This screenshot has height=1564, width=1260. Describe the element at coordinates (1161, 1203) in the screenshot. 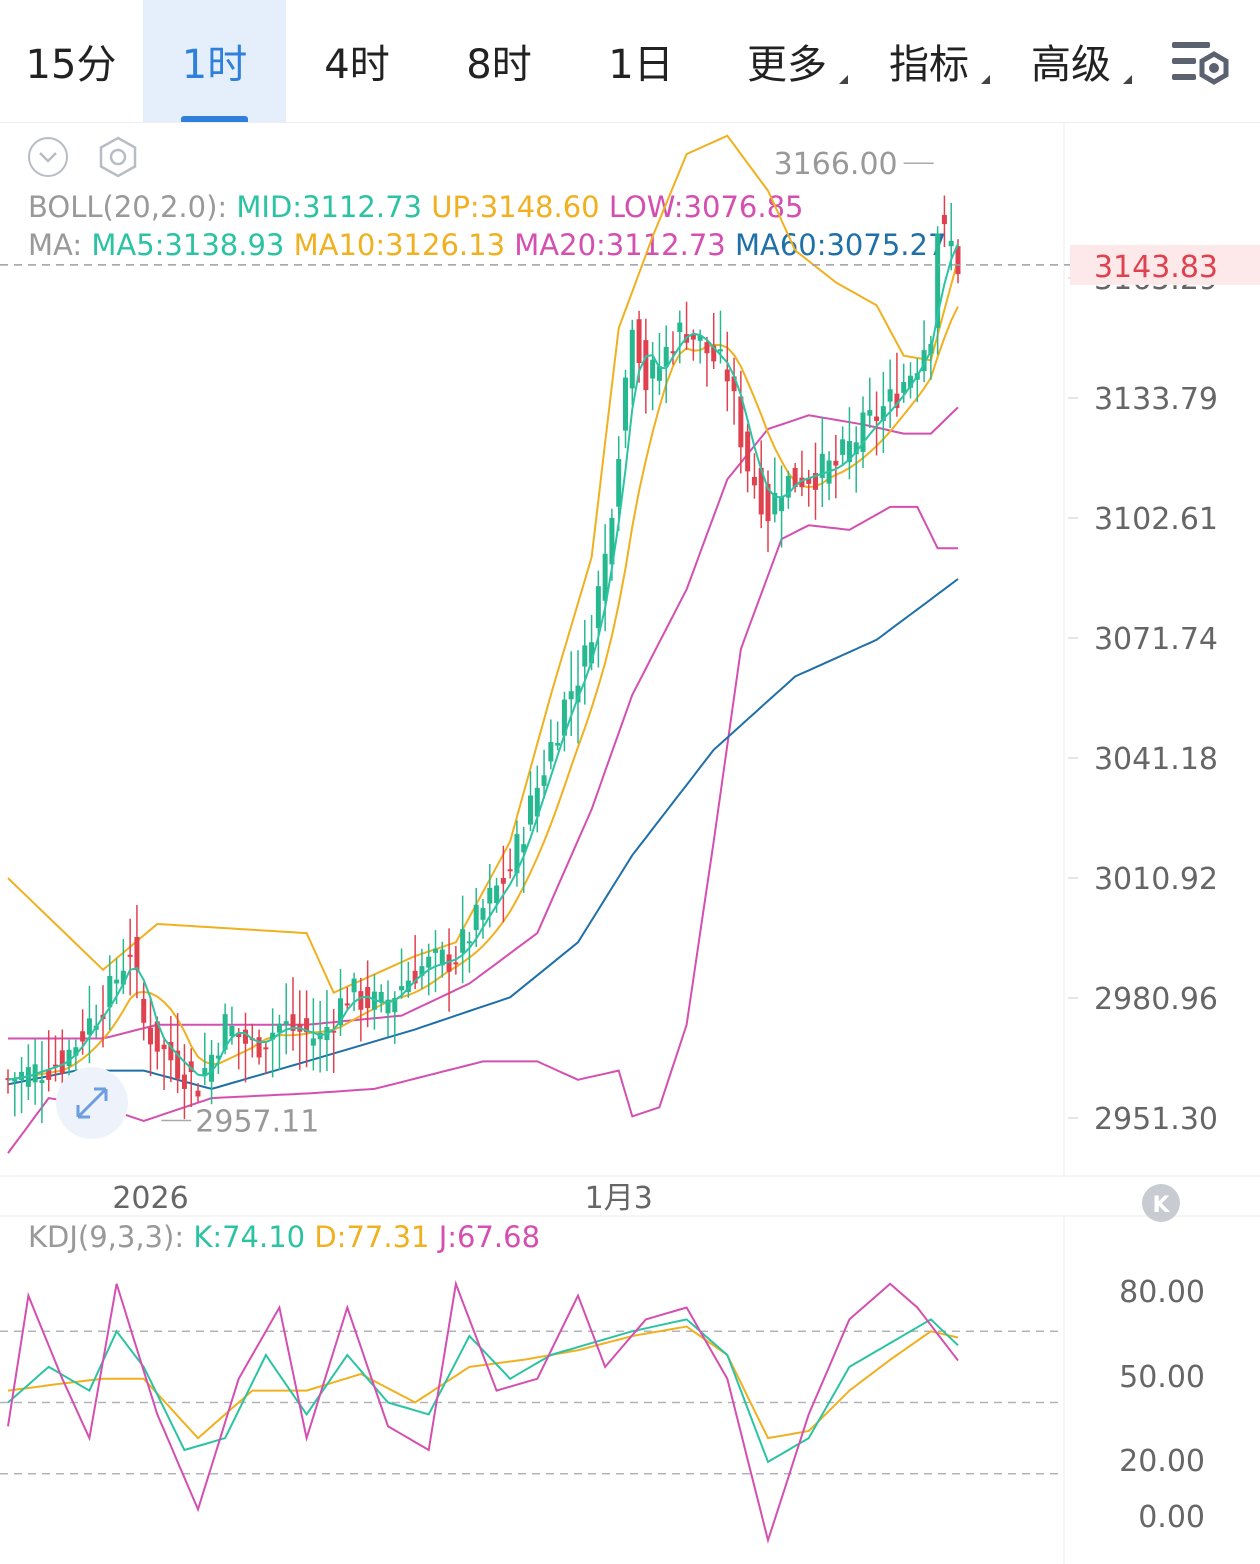

I see `k-badge-icon: K` at that location.